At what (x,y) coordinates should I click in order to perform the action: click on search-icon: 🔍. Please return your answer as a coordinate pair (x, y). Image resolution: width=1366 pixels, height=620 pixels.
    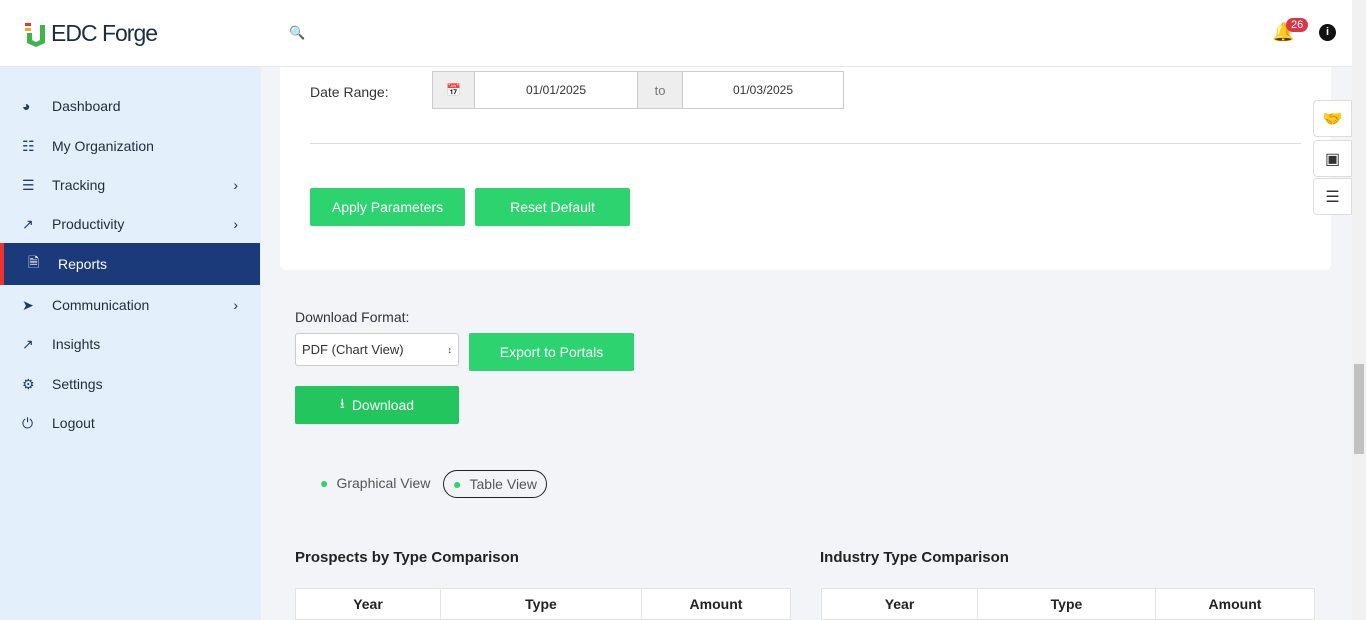
    Looking at the image, I should click on (297, 32).